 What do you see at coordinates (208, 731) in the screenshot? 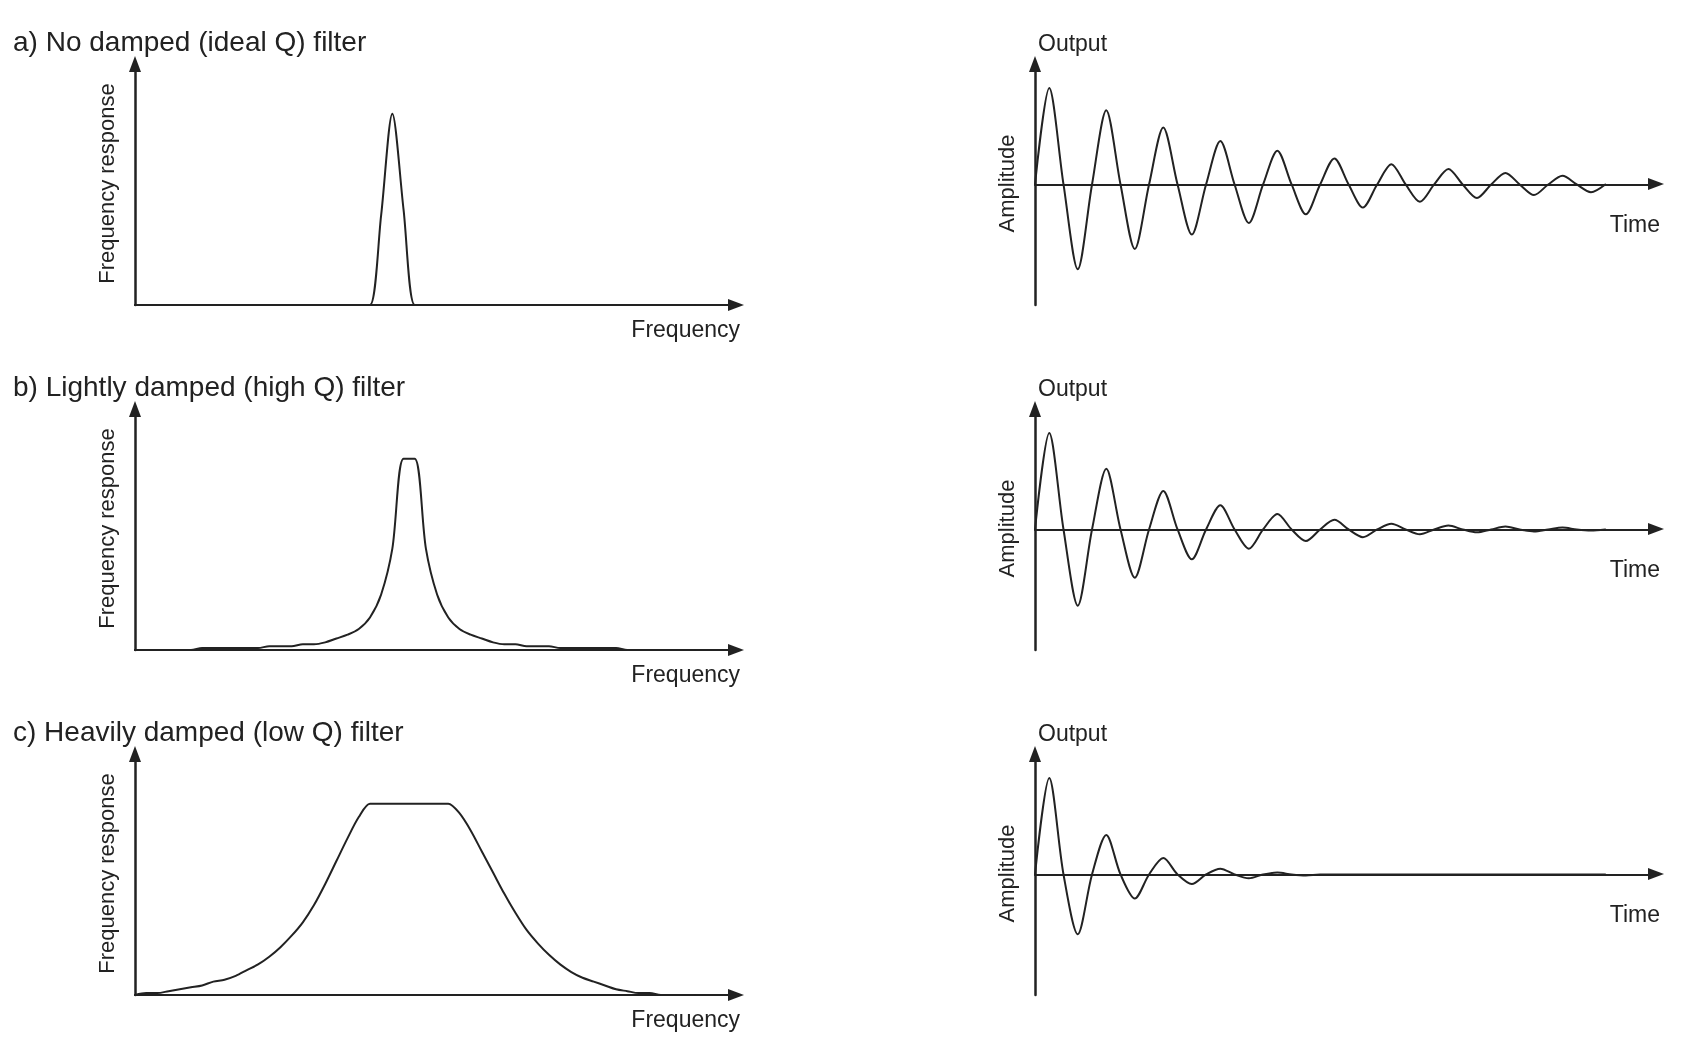
I see `chart-title: c) Heavily damped (low Q) filter` at bounding box center [208, 731].